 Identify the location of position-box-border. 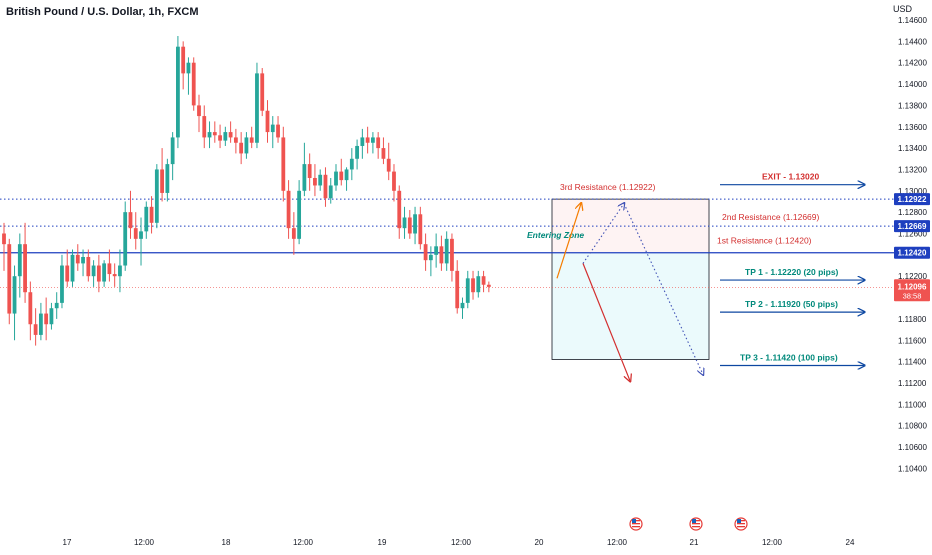
(630, 279).